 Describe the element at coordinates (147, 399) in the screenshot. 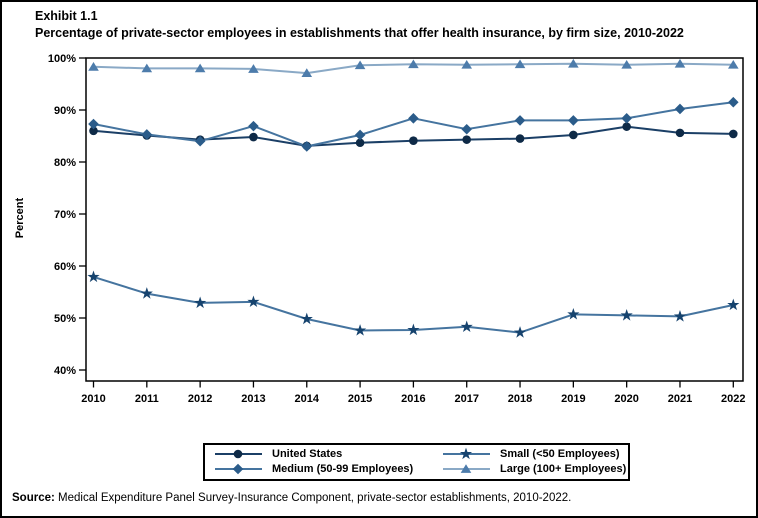

I see `svg-text: 2011` at that location.